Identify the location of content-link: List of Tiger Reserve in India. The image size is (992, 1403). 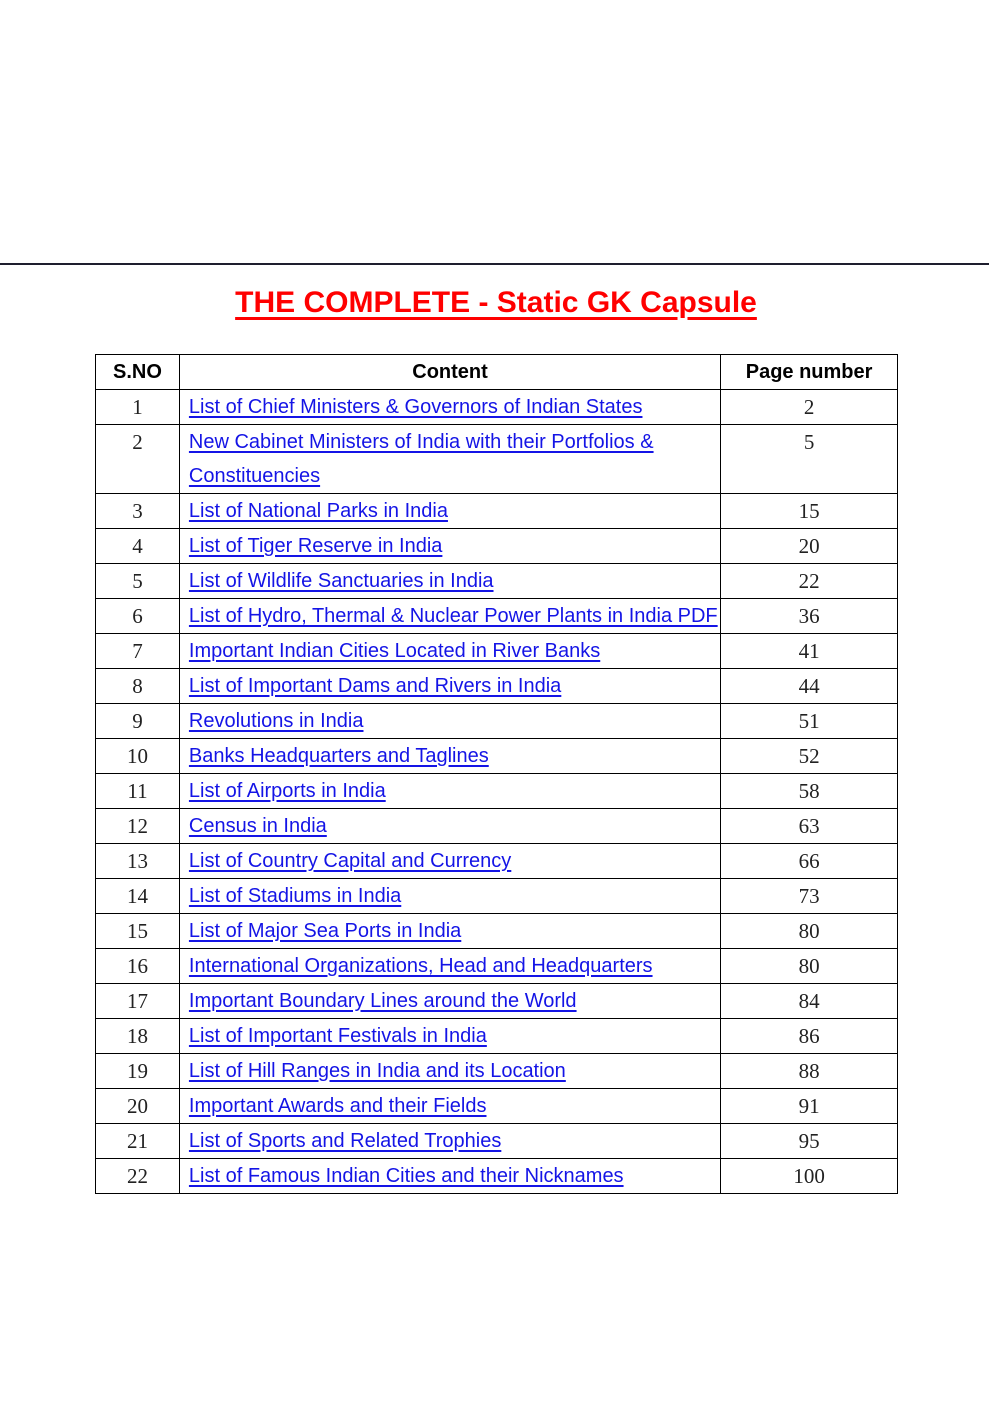
(315, 546).